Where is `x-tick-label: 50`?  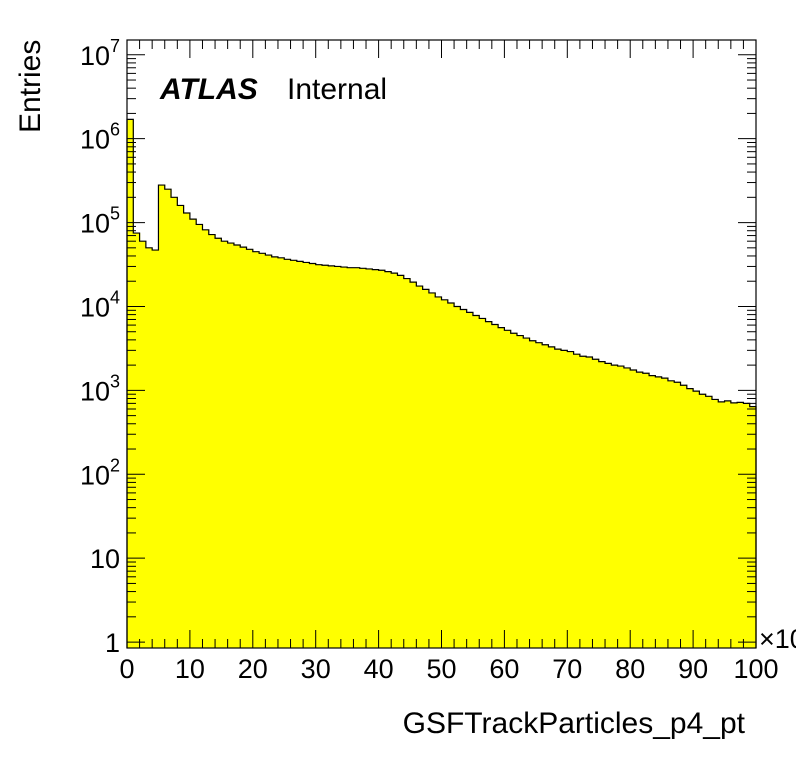
x-tick-label: 50 is located at coordinates (441, 669).